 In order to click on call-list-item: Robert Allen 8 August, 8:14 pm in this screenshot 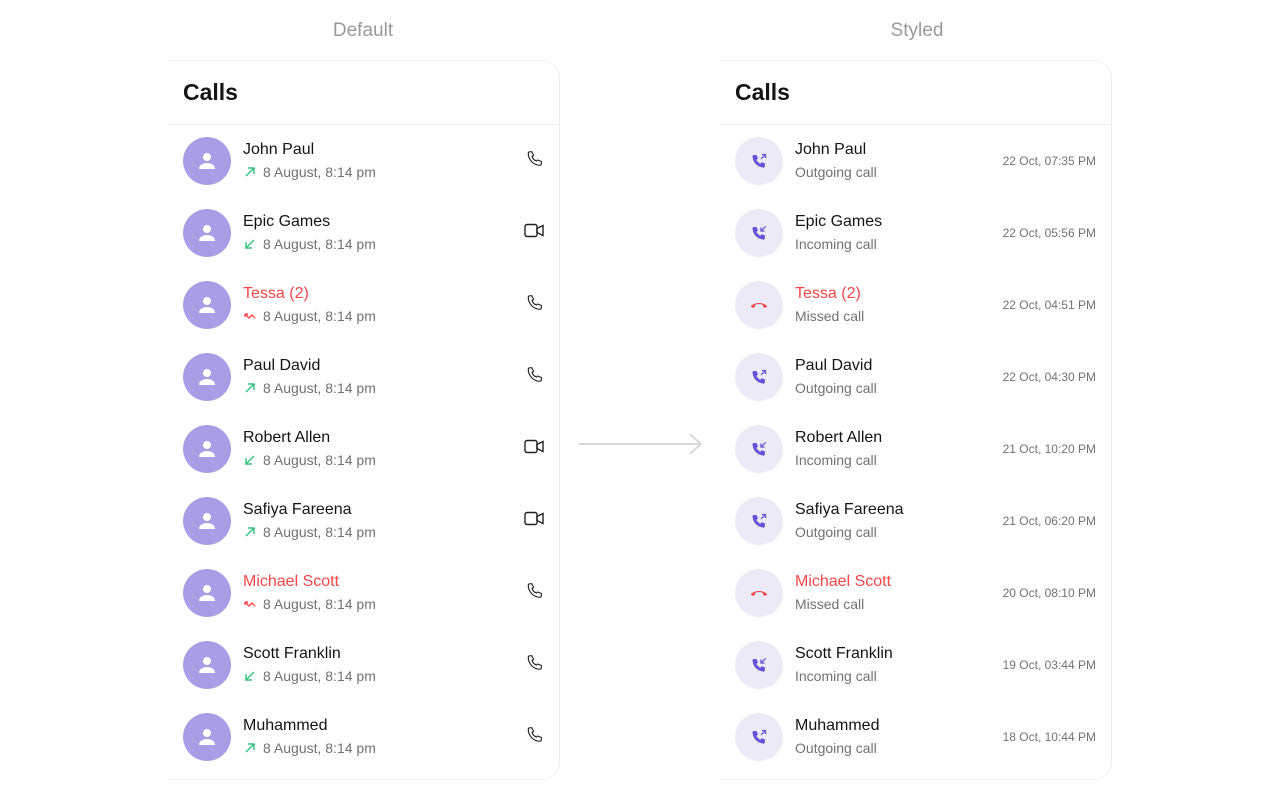, I will do `click(363, 449)`.